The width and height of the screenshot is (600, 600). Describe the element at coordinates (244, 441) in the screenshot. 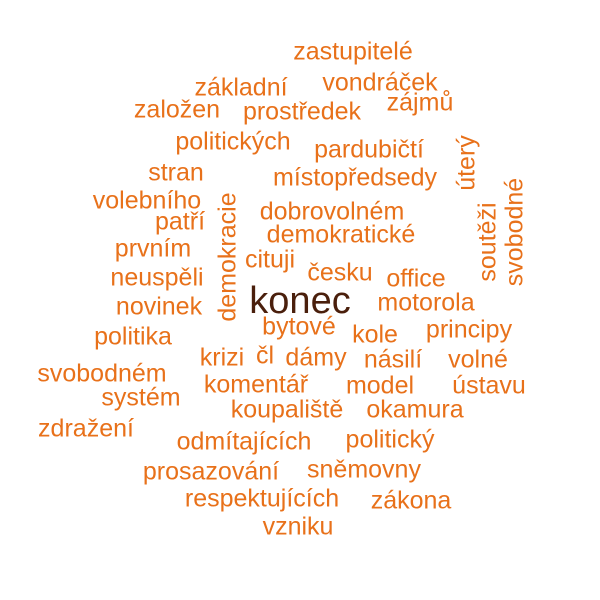

I see `word-odmitajicich: odmítajících` at that location.